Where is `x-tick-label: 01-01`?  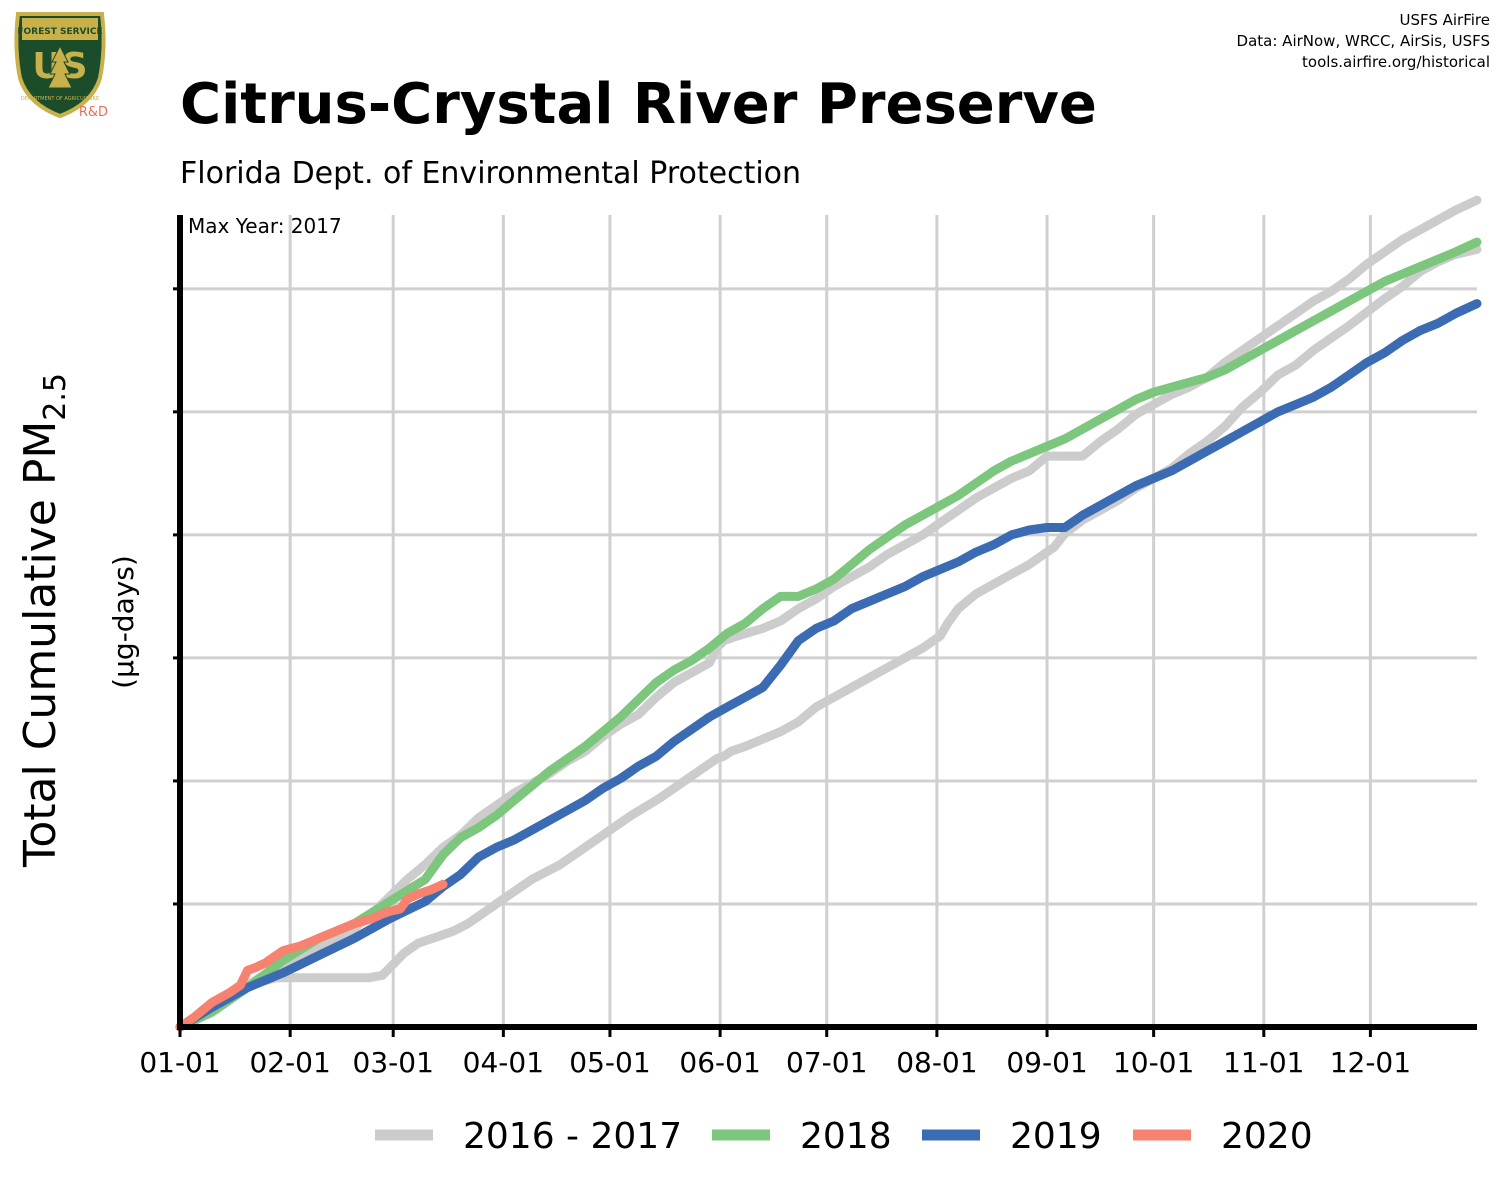
x-tick-label: 01-01 is located at coordinates (179, 1062).